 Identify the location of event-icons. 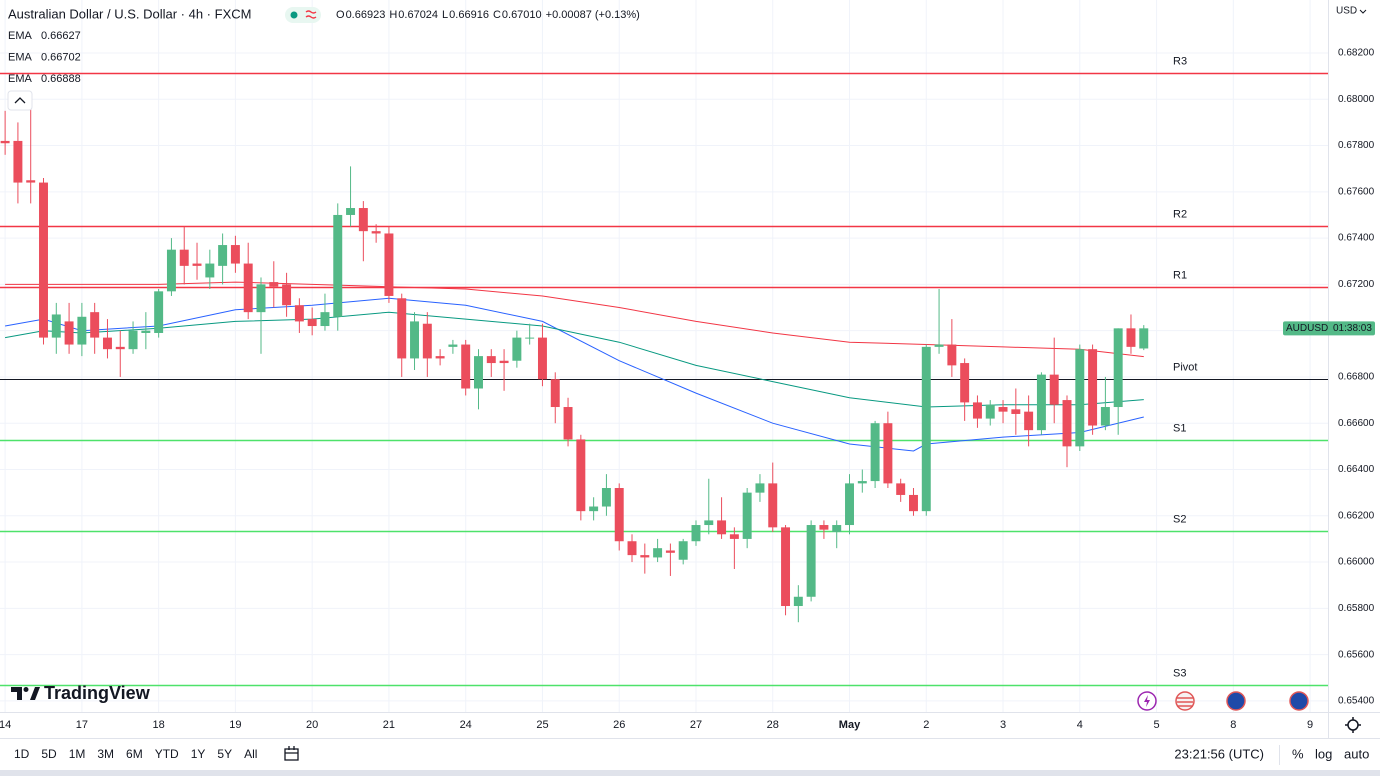
(1223, 701).